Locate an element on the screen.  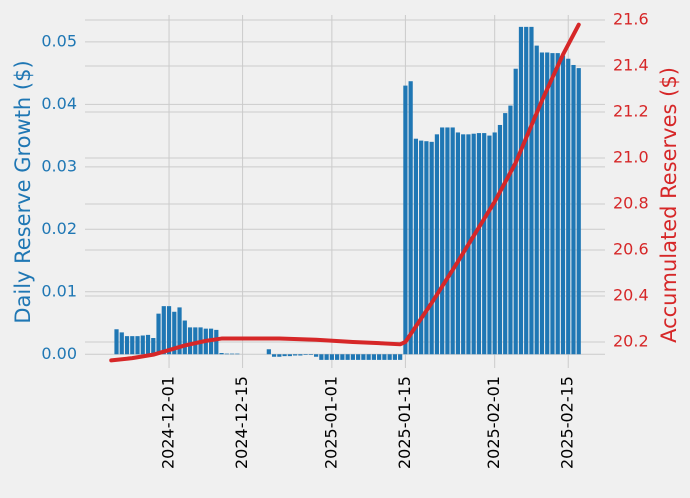
y2-axis-title: Accumulated Reserves ($) is located at coordinates (669, 205).